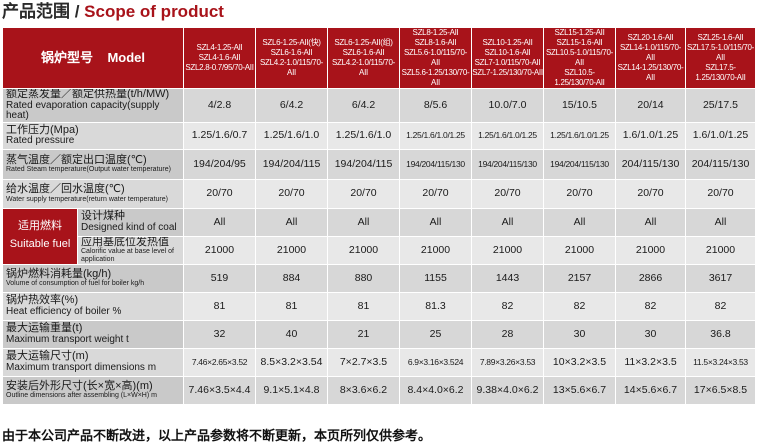 The width and height of the screenshot is (760, 446). I want to click on spec-value-text: 880, so click(363, 277).